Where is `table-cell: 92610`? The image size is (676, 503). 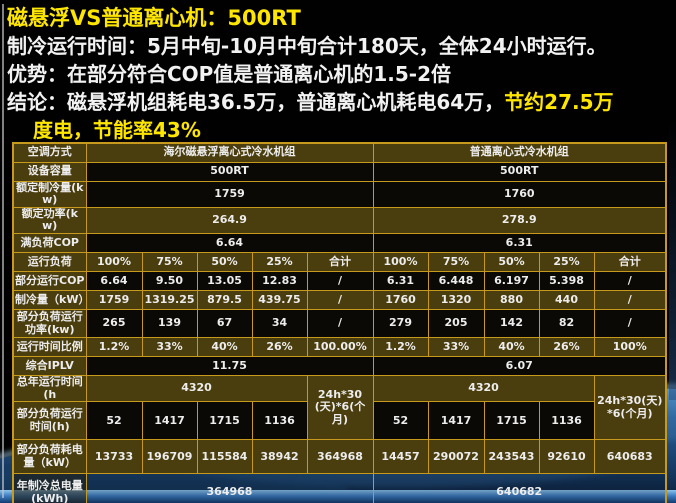 table-cell: 92610 is located at coordinates (566, 457).